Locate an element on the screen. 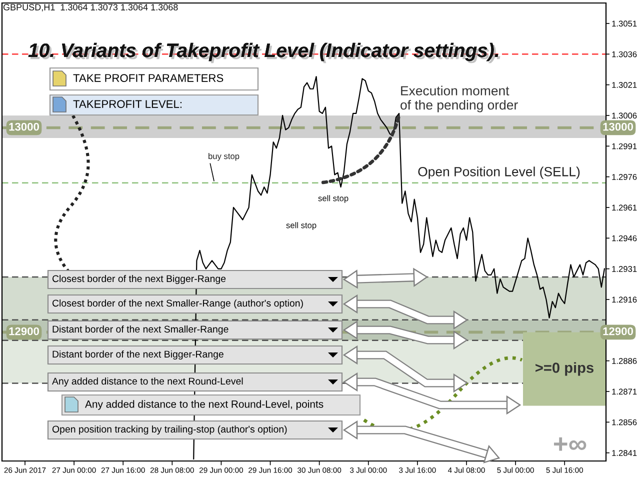  y-tick-label: 1.2946 is located at coordinates (624, 238).